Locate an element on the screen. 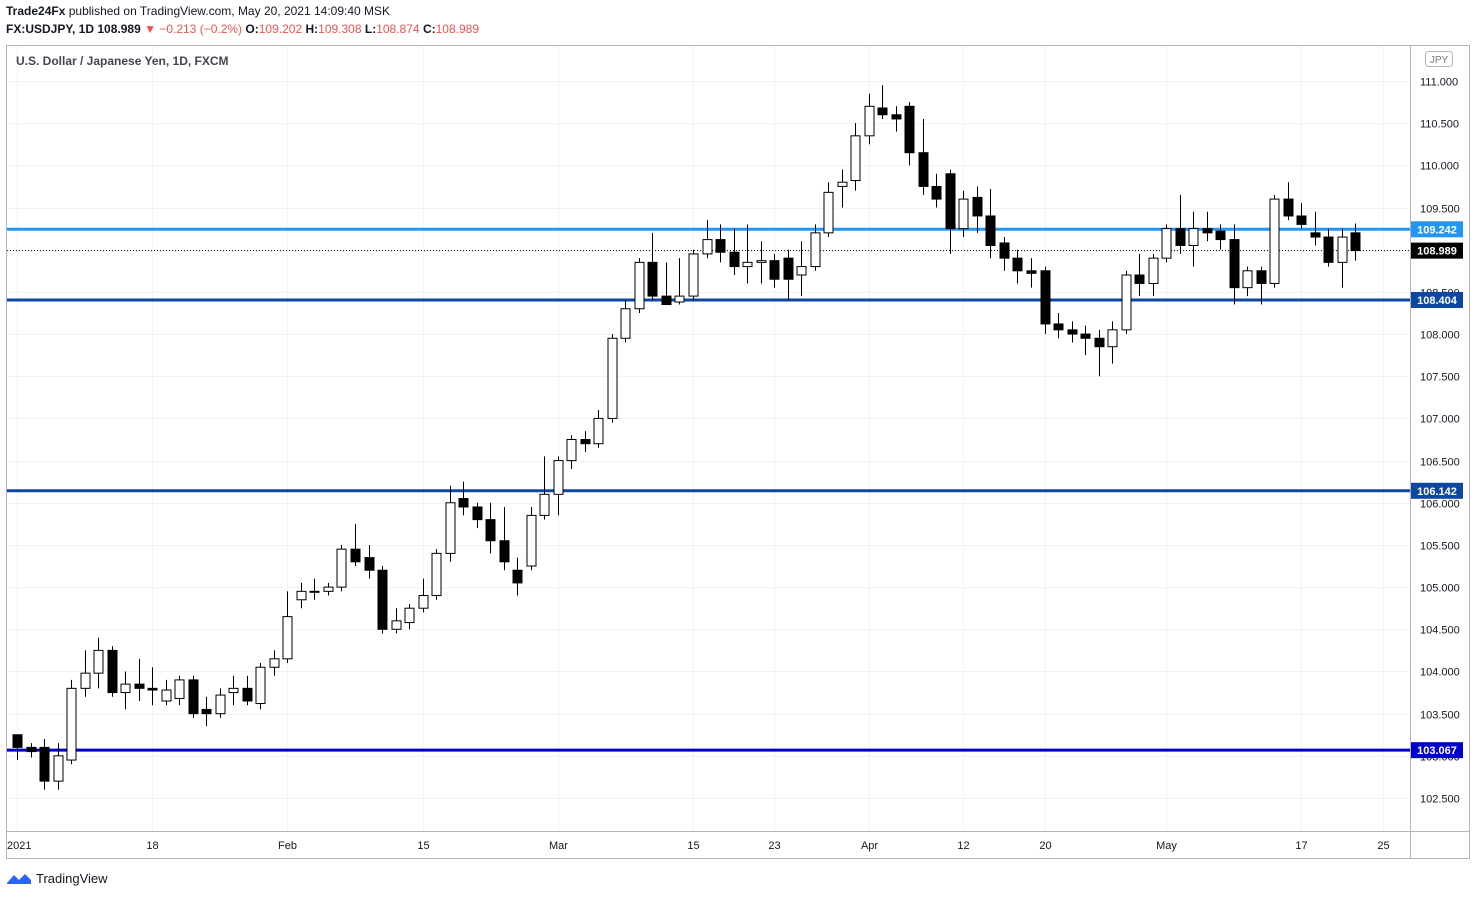 This screenshot has width=1475, height=897. time-tick-label: 17 is located at coordinates (1301, 846).